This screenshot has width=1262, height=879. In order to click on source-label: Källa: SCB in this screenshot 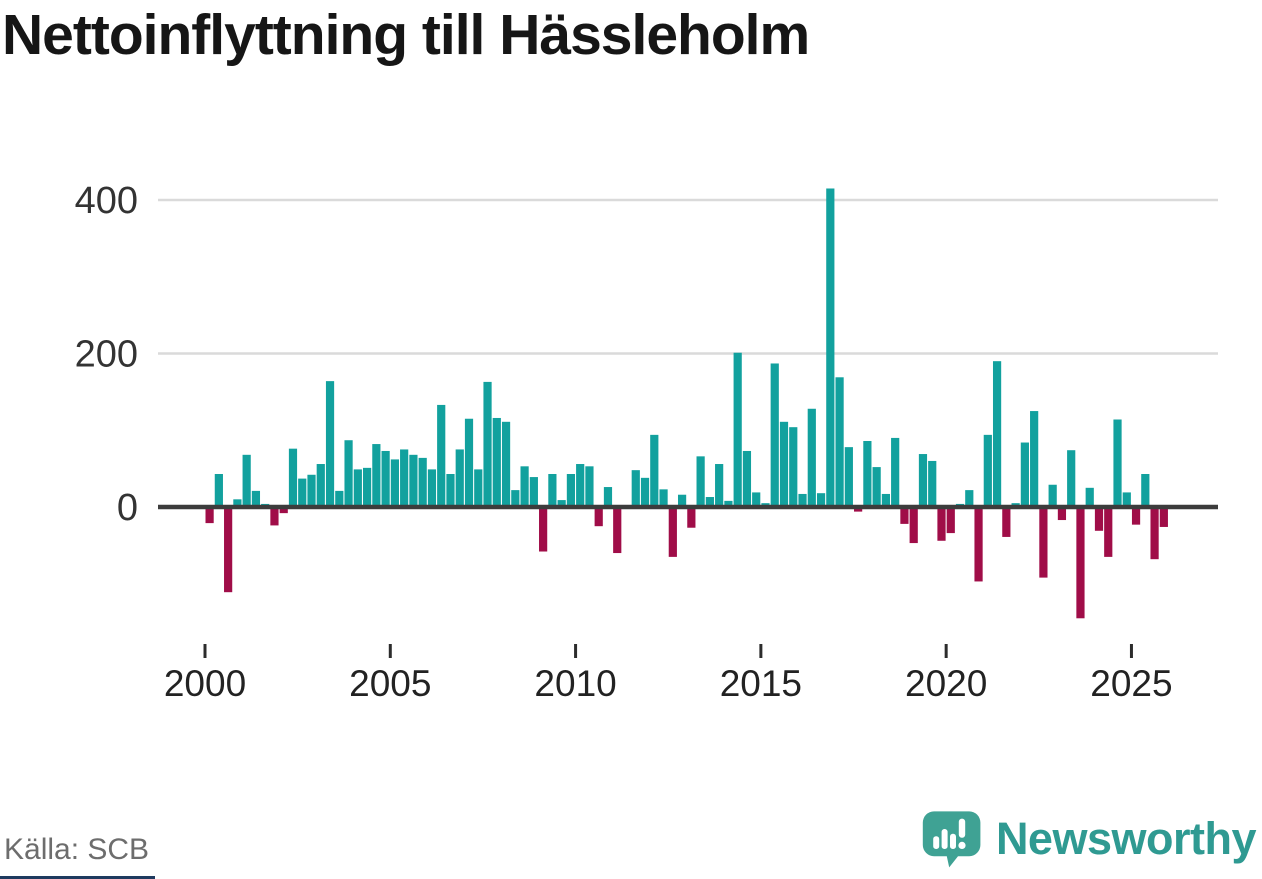, I will do `click(77, 849)`.